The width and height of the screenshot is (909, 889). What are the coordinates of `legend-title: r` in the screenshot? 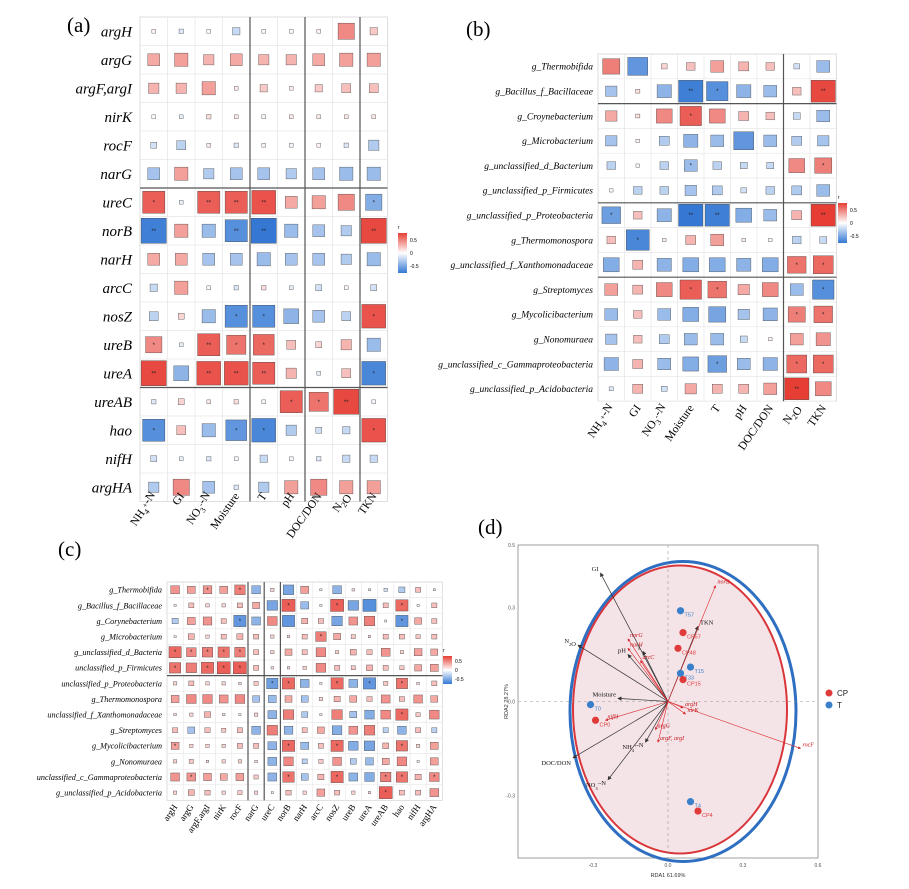 It's located at (399, 228).